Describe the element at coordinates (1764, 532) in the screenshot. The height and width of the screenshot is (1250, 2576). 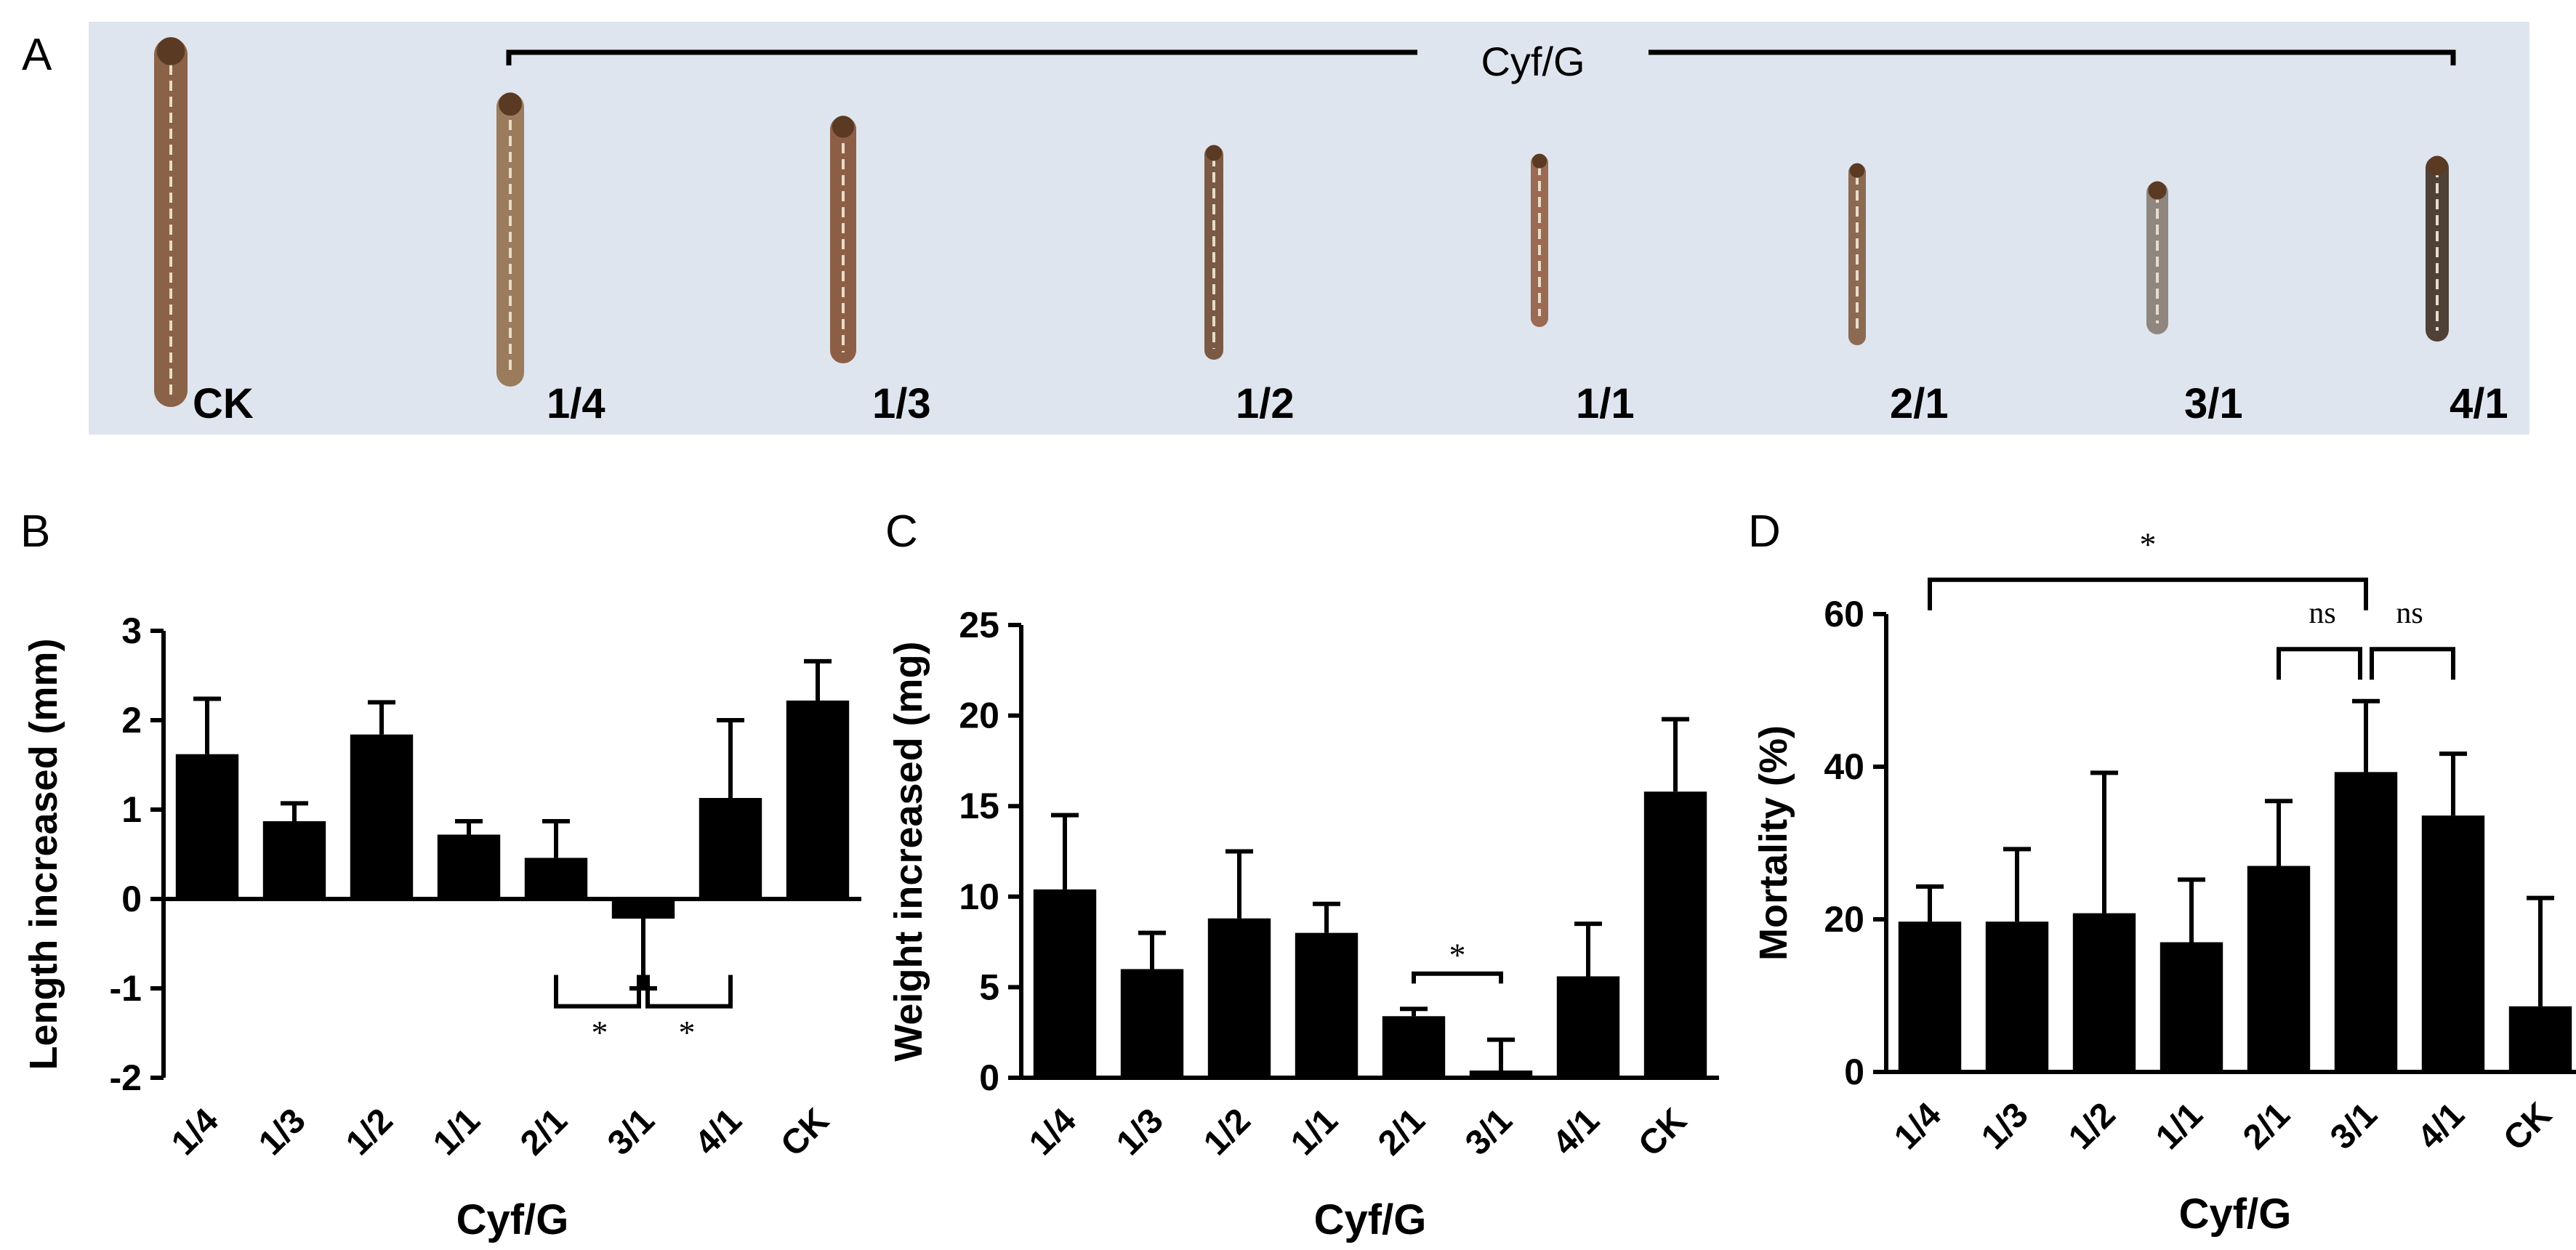
I see `panel-d-label: D` at that location.